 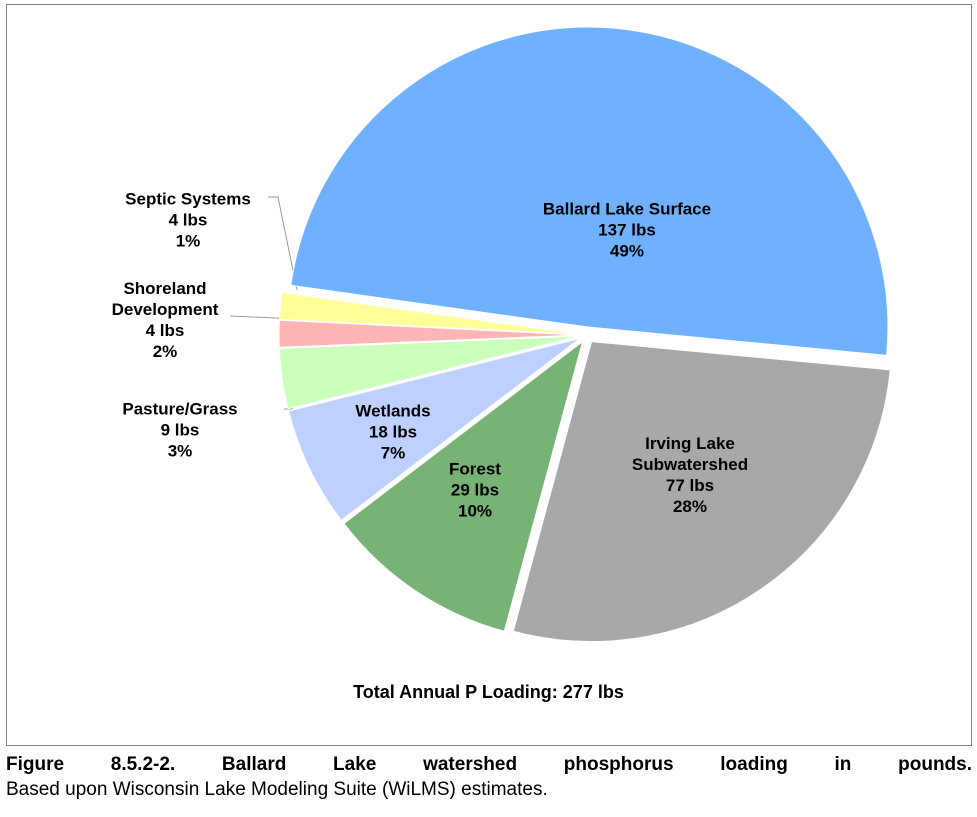 I want to click on slice-label: Septic Systems 4 lbs 1%, so click(x=188, y=220).